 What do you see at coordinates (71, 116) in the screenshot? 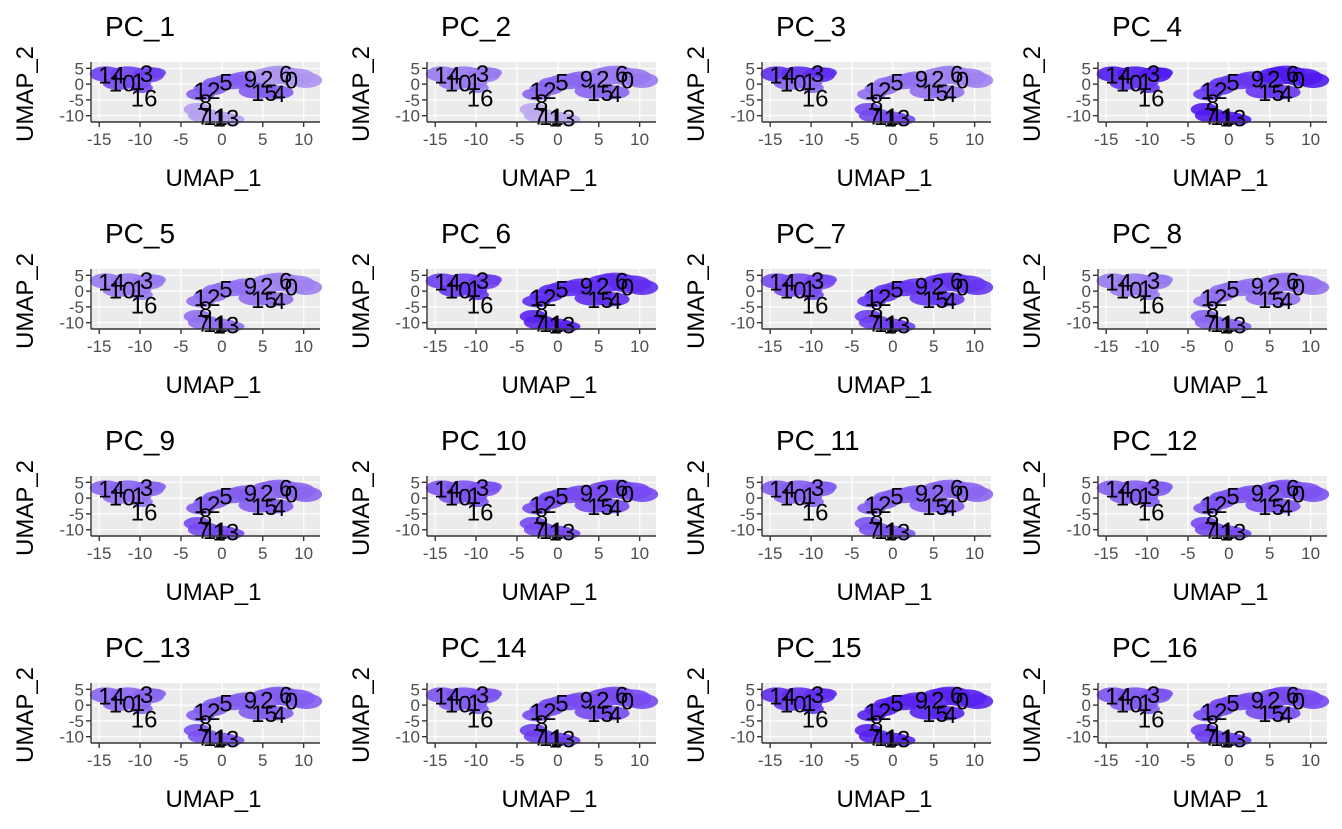
I see `y-tick-label: -10` at bounding box center [71, 116].